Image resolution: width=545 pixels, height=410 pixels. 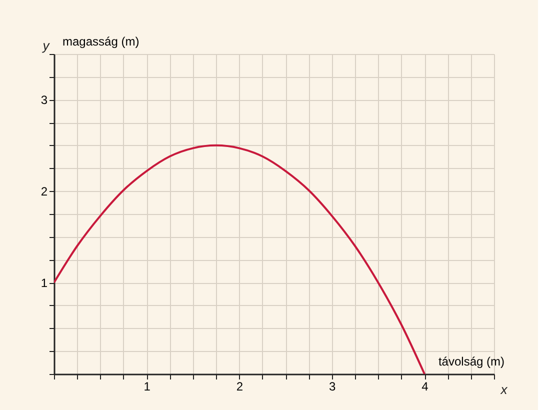 What do you see at coordinates (504, 389) in the screenshot?
I see `text: x` at bounding box center [504, 389].